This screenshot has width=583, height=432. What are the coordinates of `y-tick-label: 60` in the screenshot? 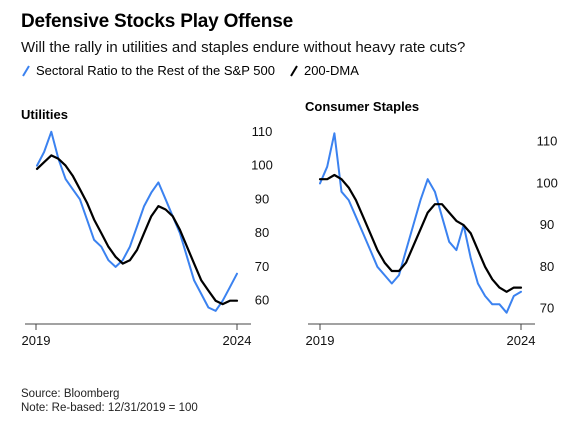 It's located at (262, 300).